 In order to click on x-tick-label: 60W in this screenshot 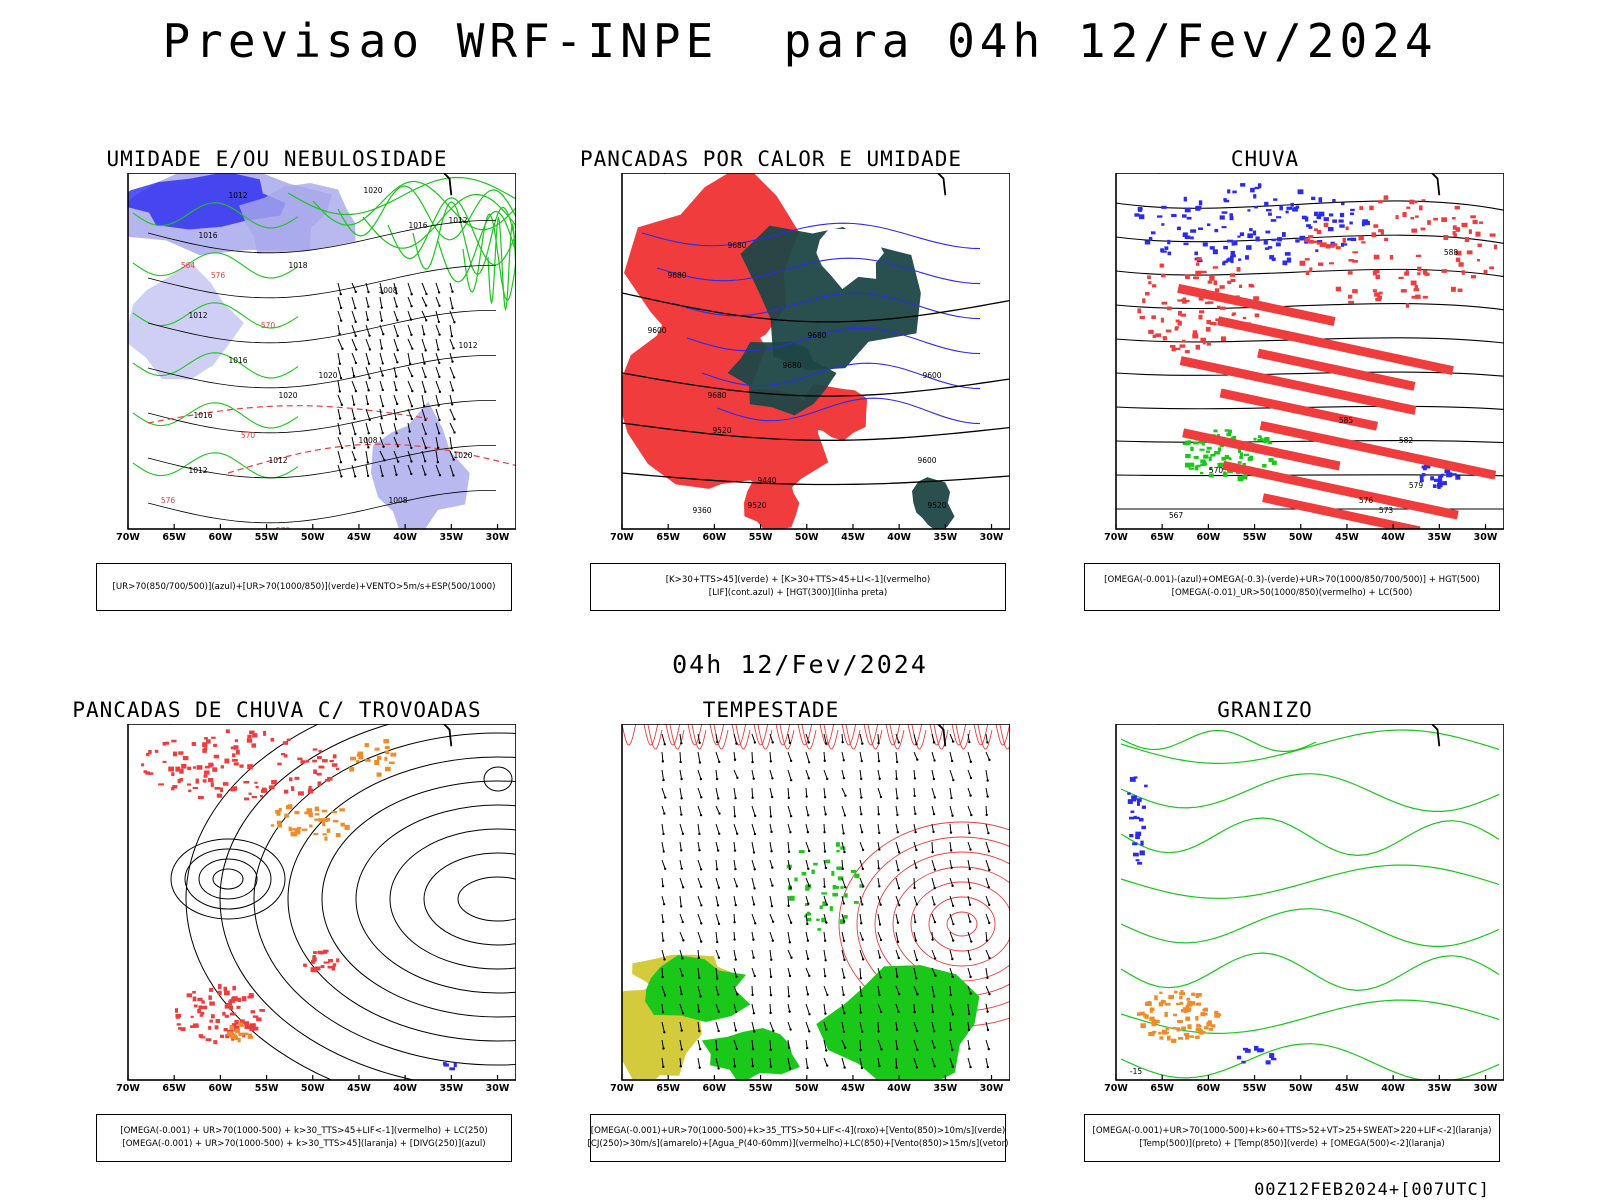, I will do `click(221, 1088)`.